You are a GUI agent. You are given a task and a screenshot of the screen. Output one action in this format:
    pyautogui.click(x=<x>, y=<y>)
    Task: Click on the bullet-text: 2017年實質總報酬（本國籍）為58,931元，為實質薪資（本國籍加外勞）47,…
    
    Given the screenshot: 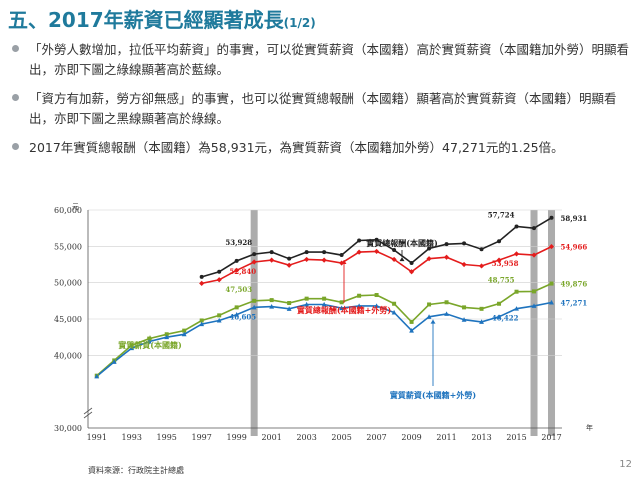 What is the action you would take?
    pyautogui.click(x=296, y=147)
    